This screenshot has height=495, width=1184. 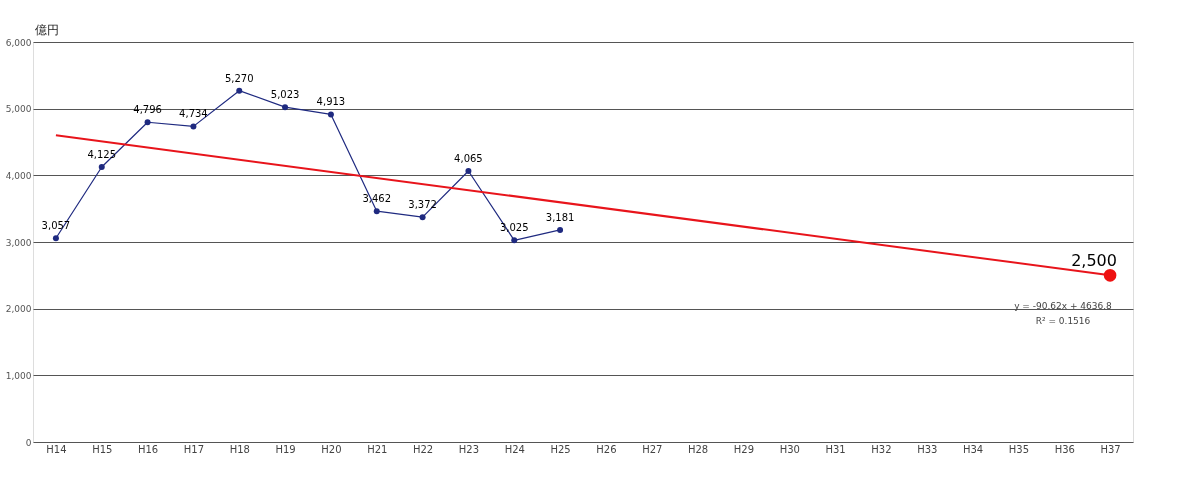 What do you see at coordinates (18, 175) in the screenshot?
I see `y-tick-label: 4,000` at bounding box center [18, 175].